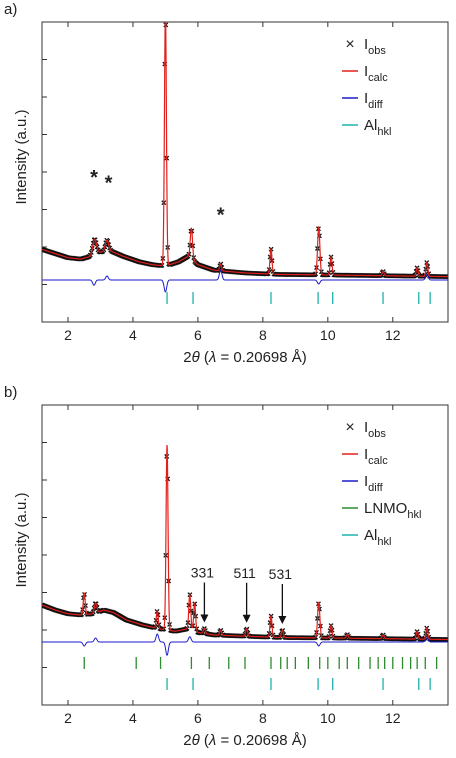 This screenshot has height=758, width=456. Describe the element at coordinates (203, 573) in the screenshot. I see `arrow-label: 331` at that location.